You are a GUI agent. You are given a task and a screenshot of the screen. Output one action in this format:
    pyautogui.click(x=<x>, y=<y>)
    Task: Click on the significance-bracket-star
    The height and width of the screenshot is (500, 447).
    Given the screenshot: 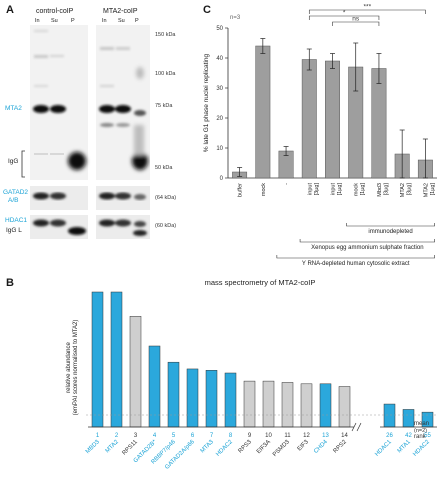 What is the action you would take?
    pyautogui.click(x=344, y=17)
    